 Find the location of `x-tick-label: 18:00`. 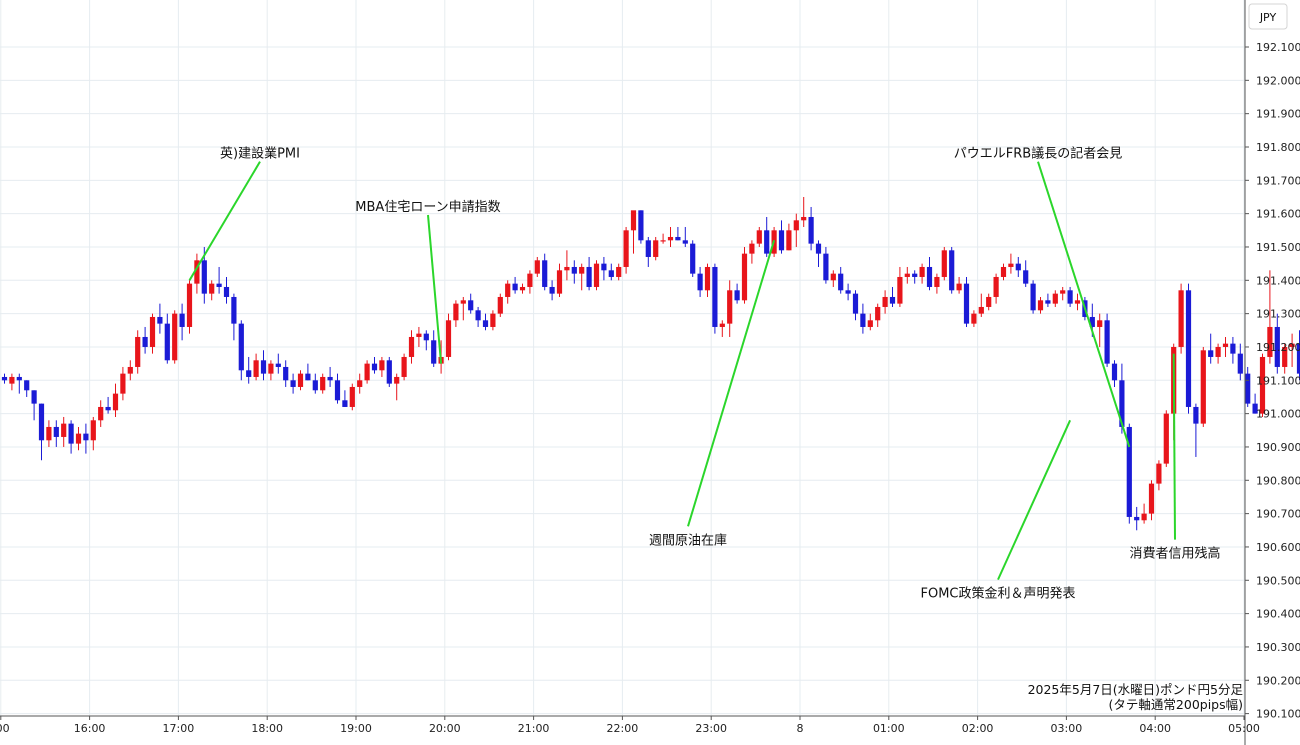

x-tick-label: 18:00 is located at coordinates (267, 728).